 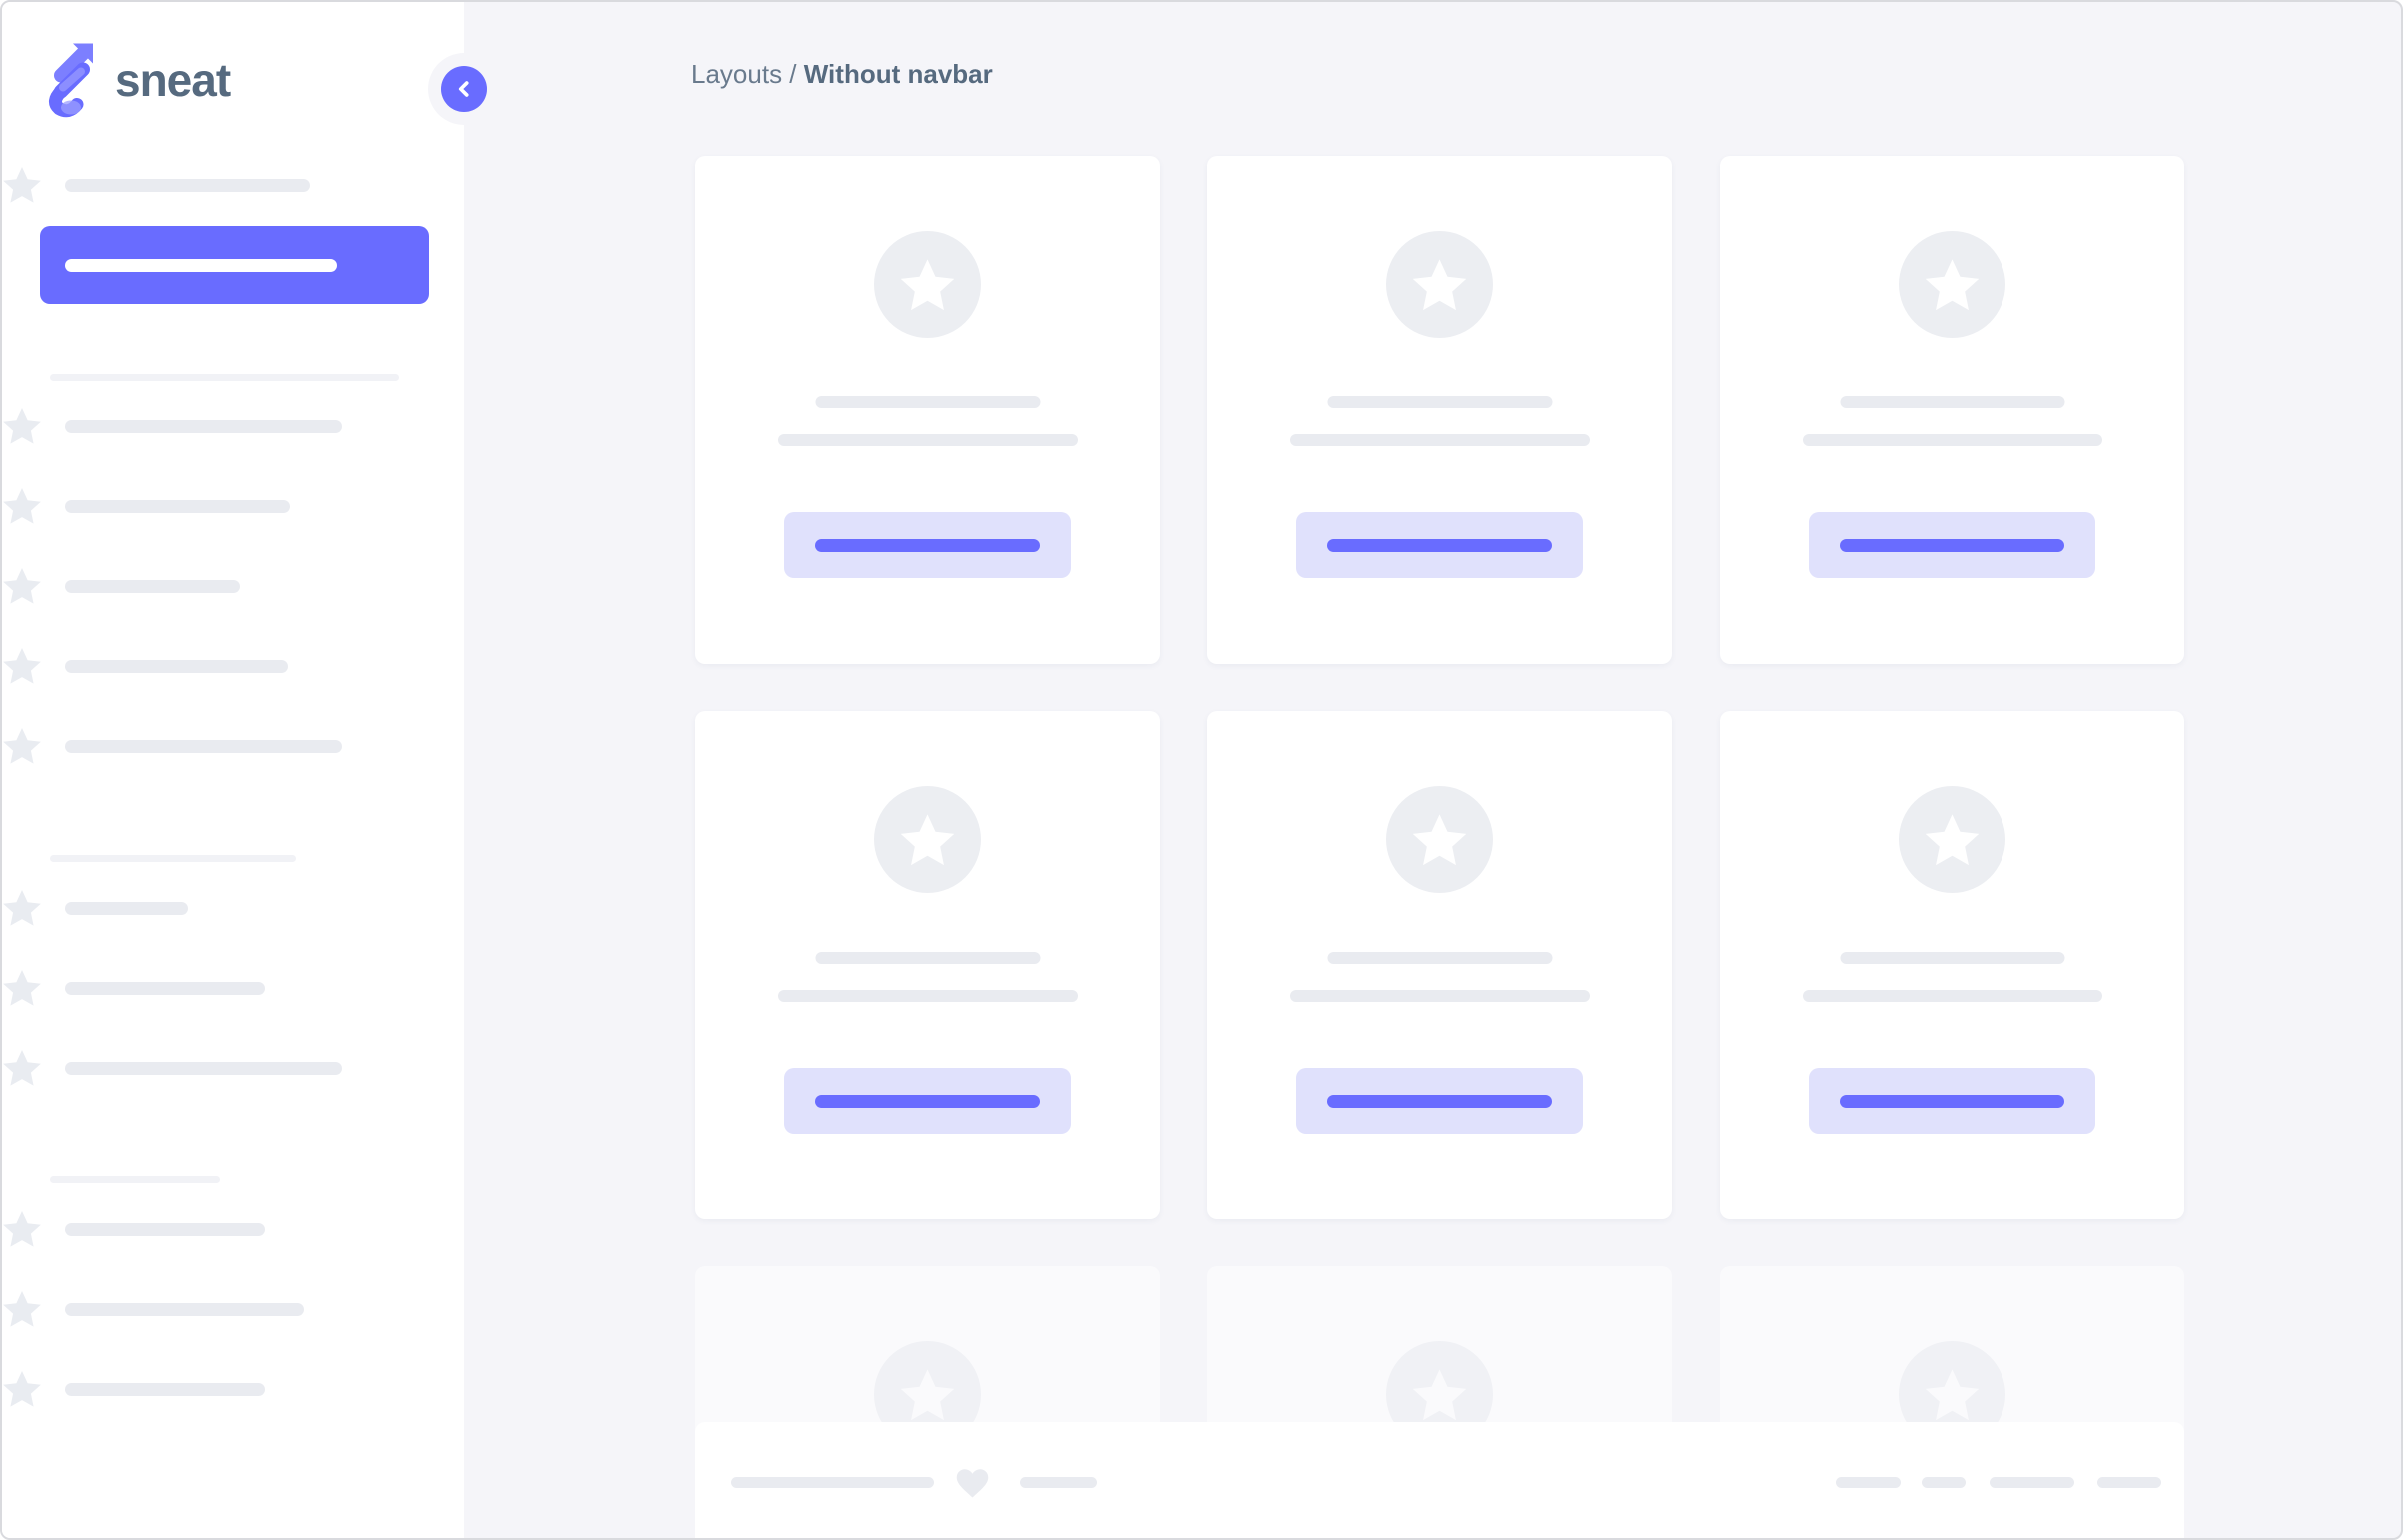 What do you see at coordinates (1439, 1480) in the screenshot?
I see `footer` at bounding box center [1439, 1480].